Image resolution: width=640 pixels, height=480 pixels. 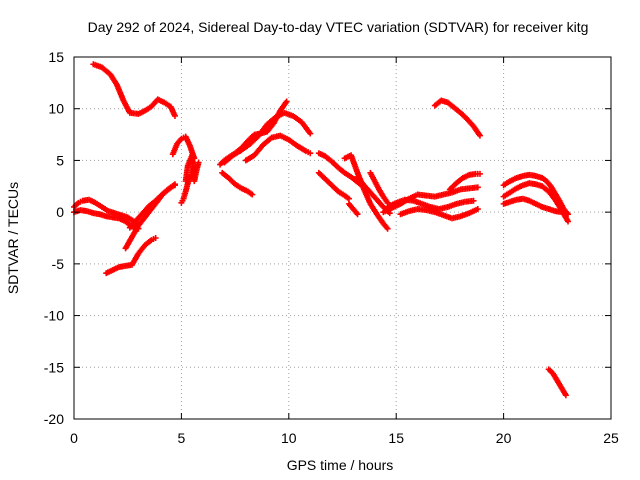 What do you see at coordinates (396, 438) in the screenshot?
I see `x-tick-label: 15` at bounding box center [396, 438].